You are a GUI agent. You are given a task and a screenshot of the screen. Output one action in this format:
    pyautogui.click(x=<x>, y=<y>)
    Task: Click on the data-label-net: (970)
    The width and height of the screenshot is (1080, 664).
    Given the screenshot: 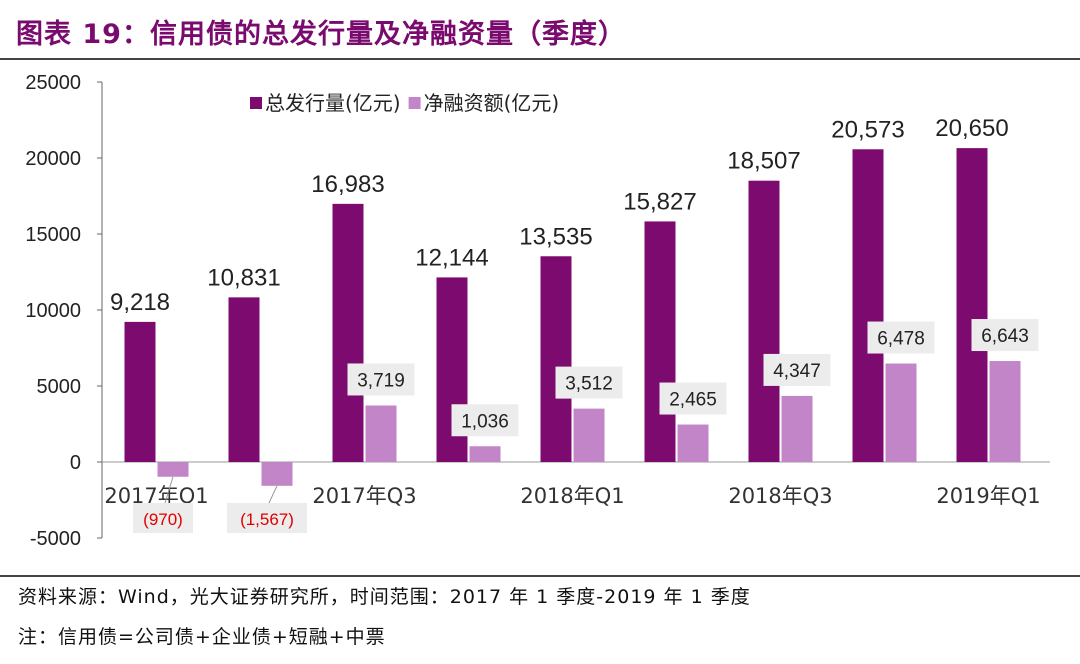 What is the action you would take?
    pyautogui.click(x=163, y=519)
    